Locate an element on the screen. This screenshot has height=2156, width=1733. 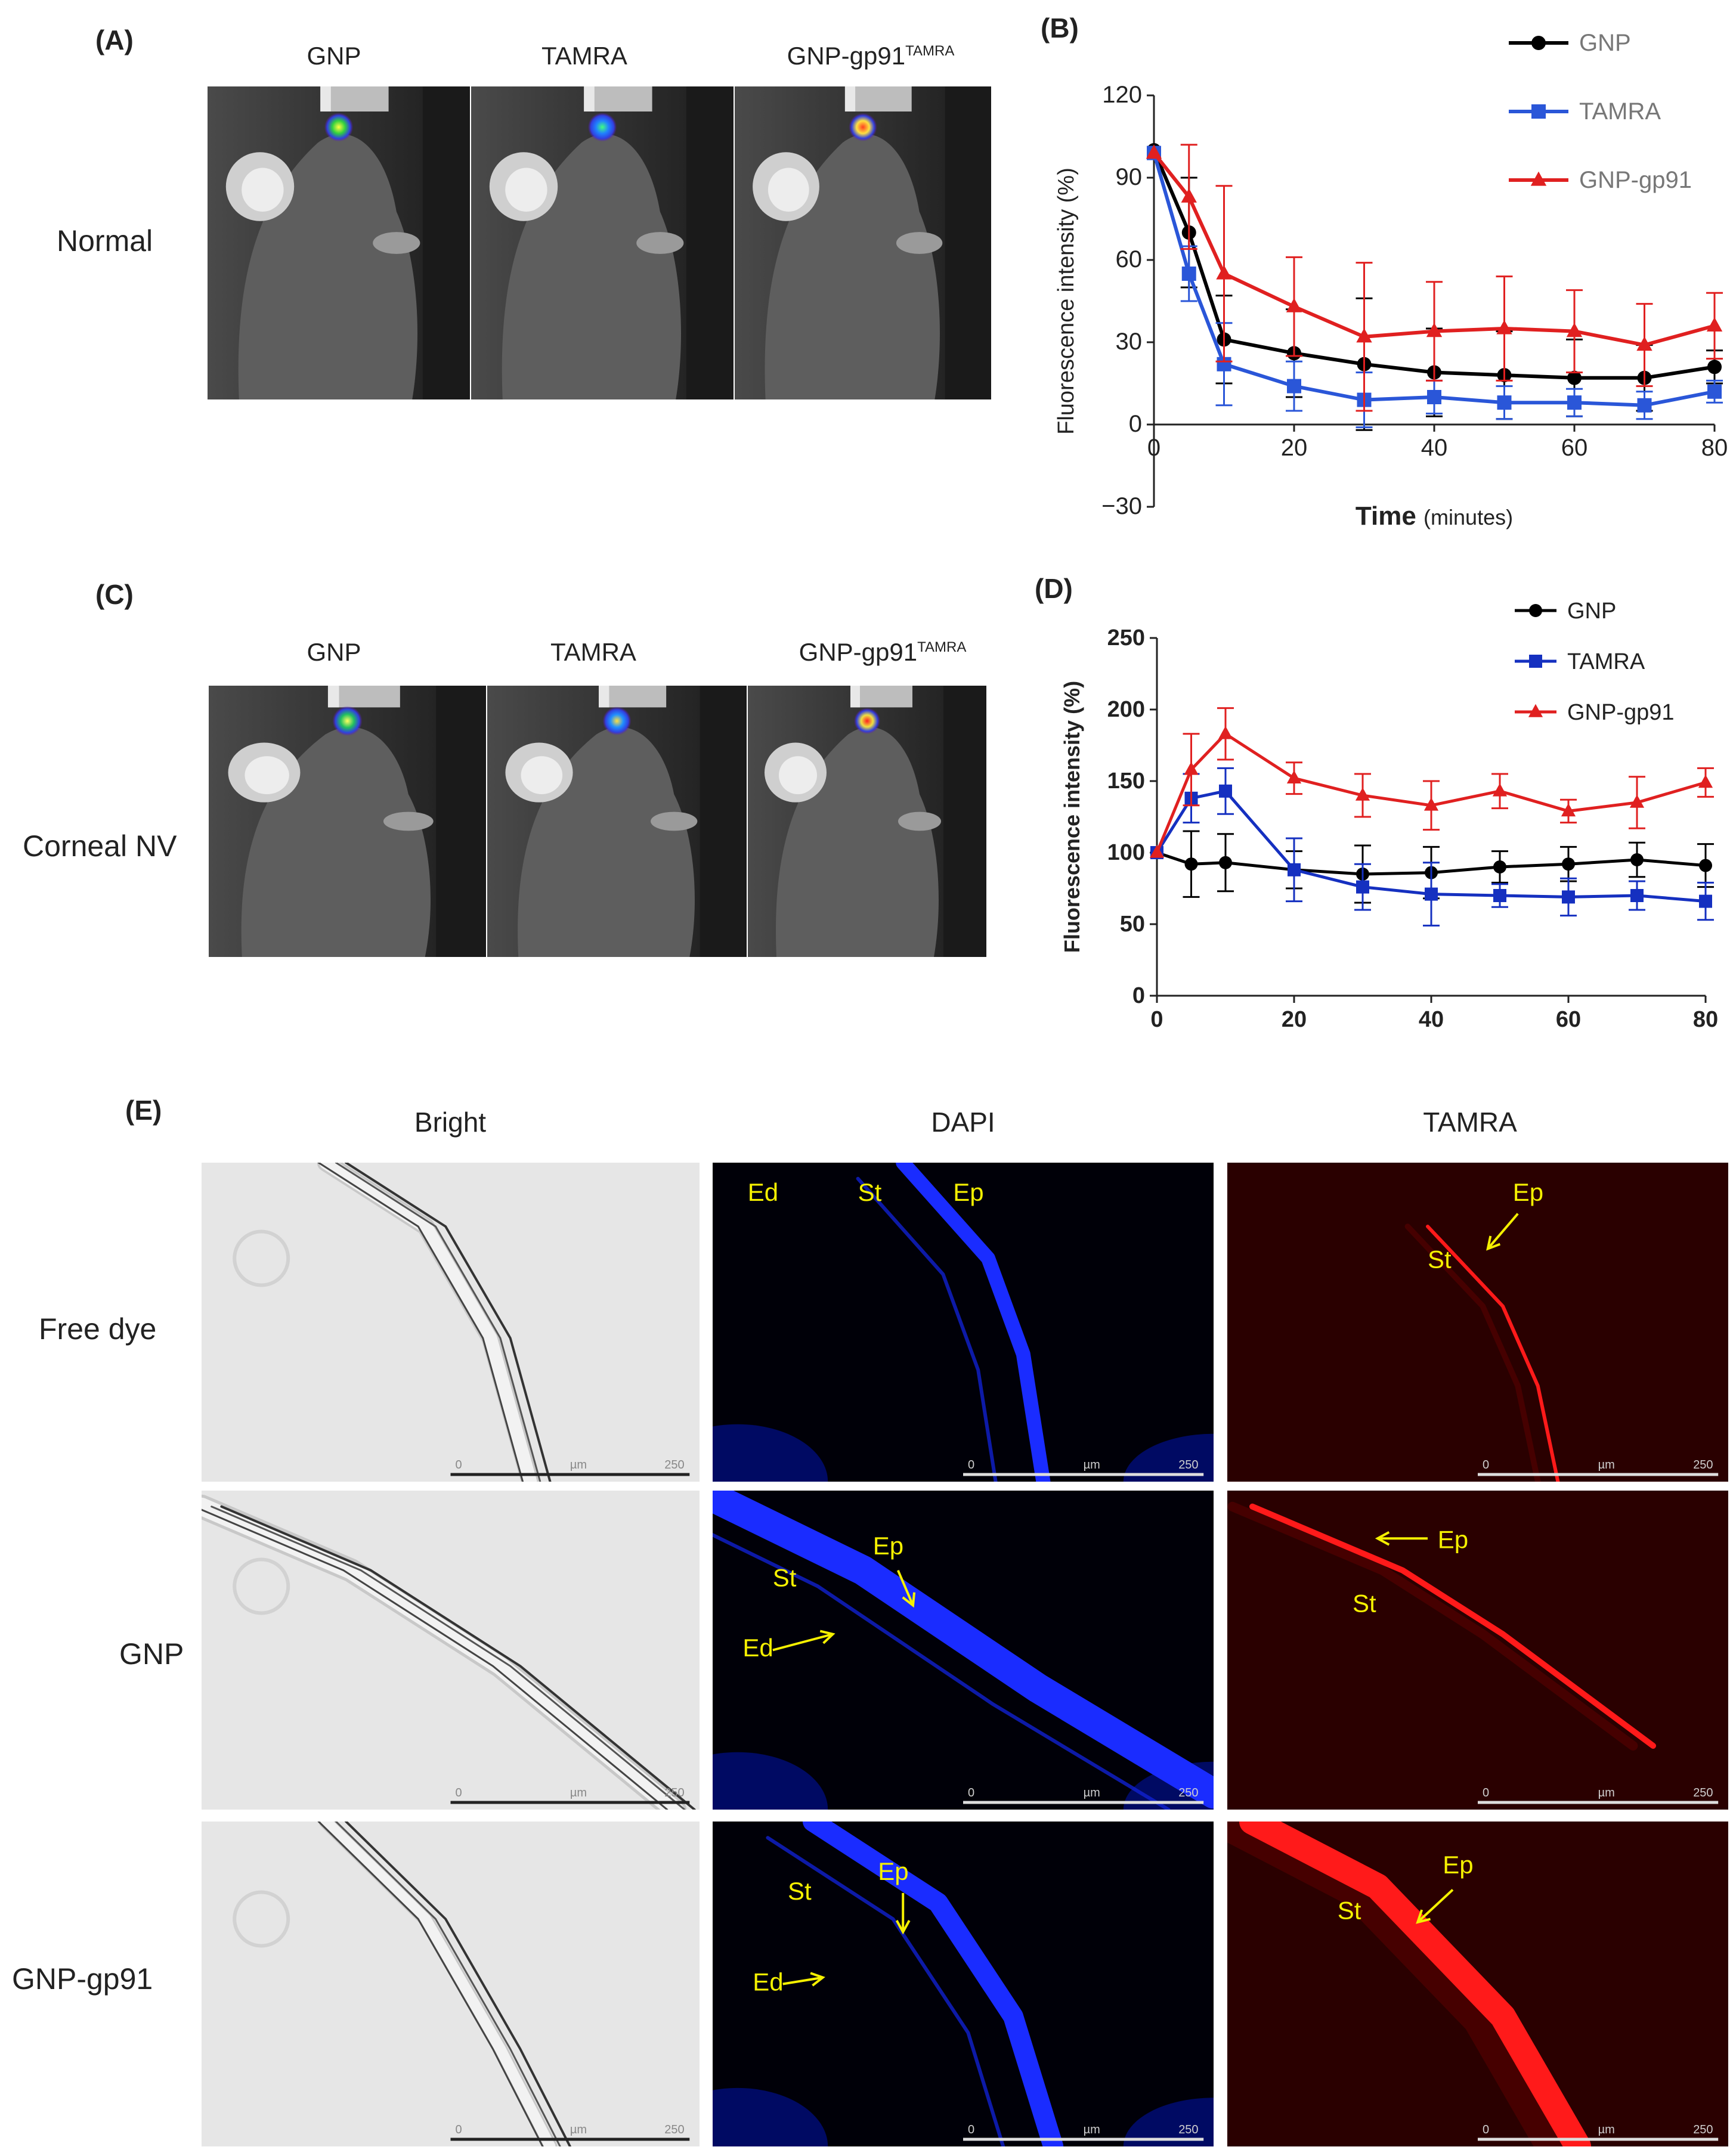
mouse-image-normal-gnp is located at coordinates (339, 242).